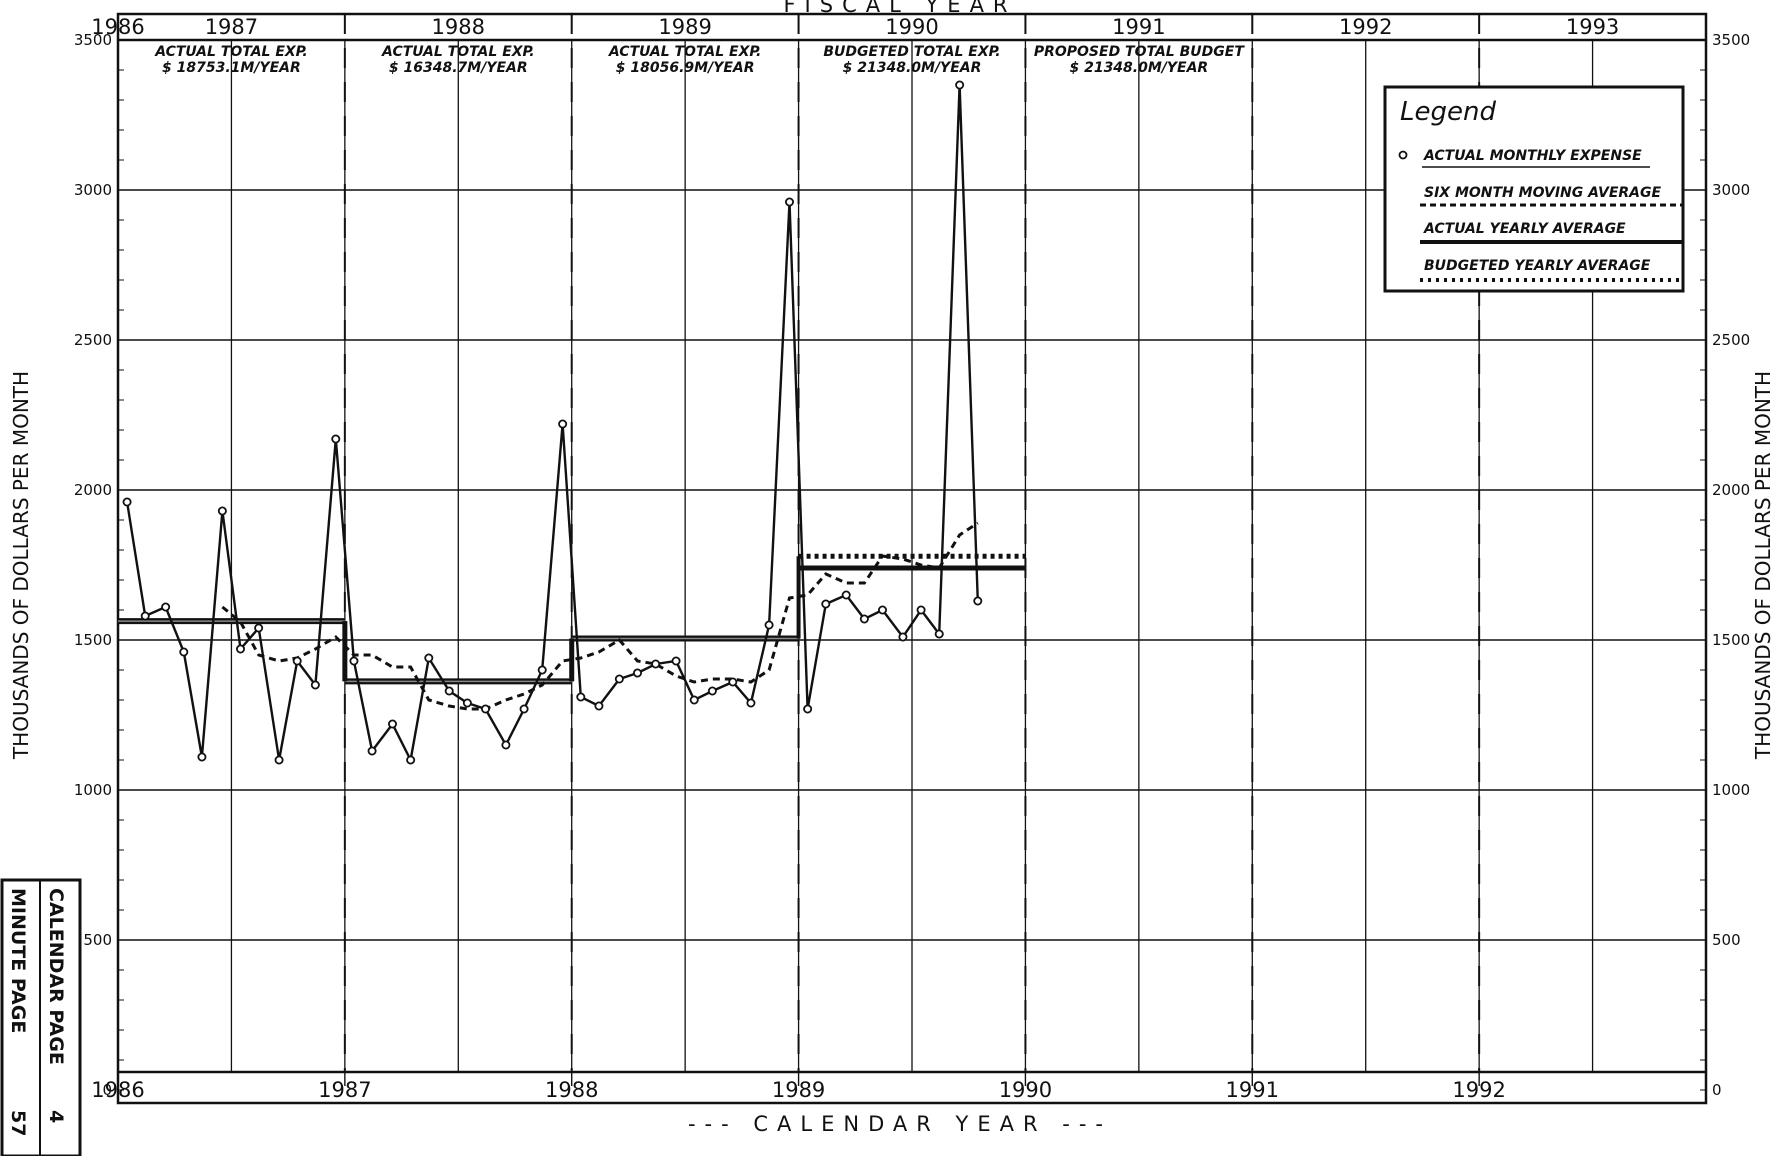  What do you see at coordinates (911, 27) in the screenshot?
I see `fiscal-year-label: 1990` at bounding box center [911, 27].